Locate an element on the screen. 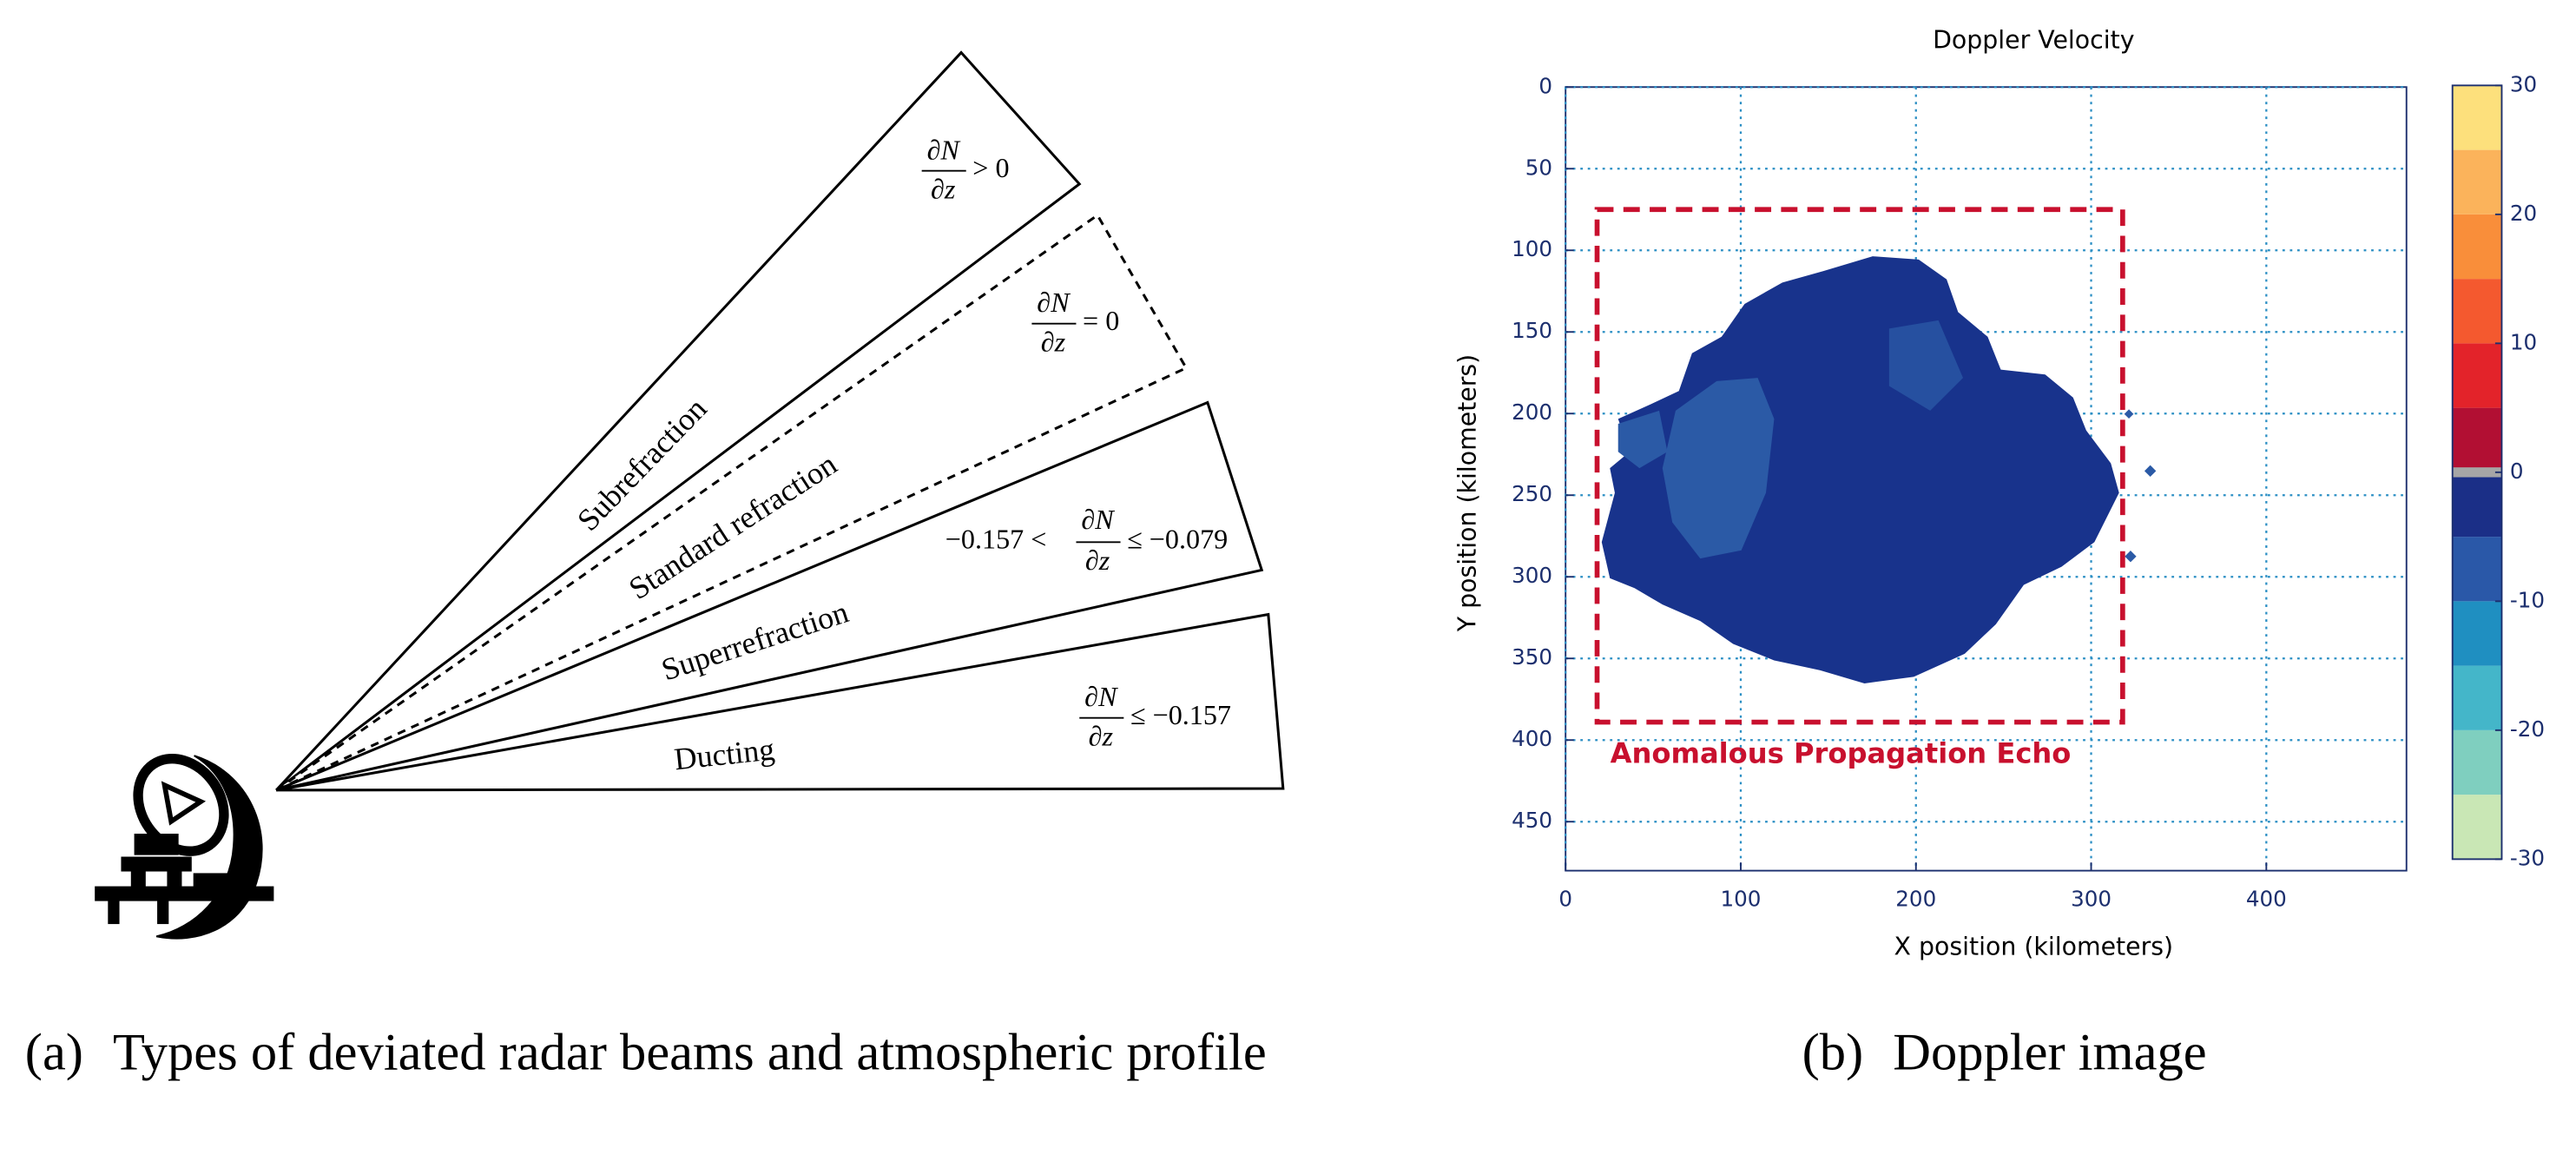 Image resolution: width=2576 pixels, height=1168 pixels. echo-region is located at coordinates (1860, 469).